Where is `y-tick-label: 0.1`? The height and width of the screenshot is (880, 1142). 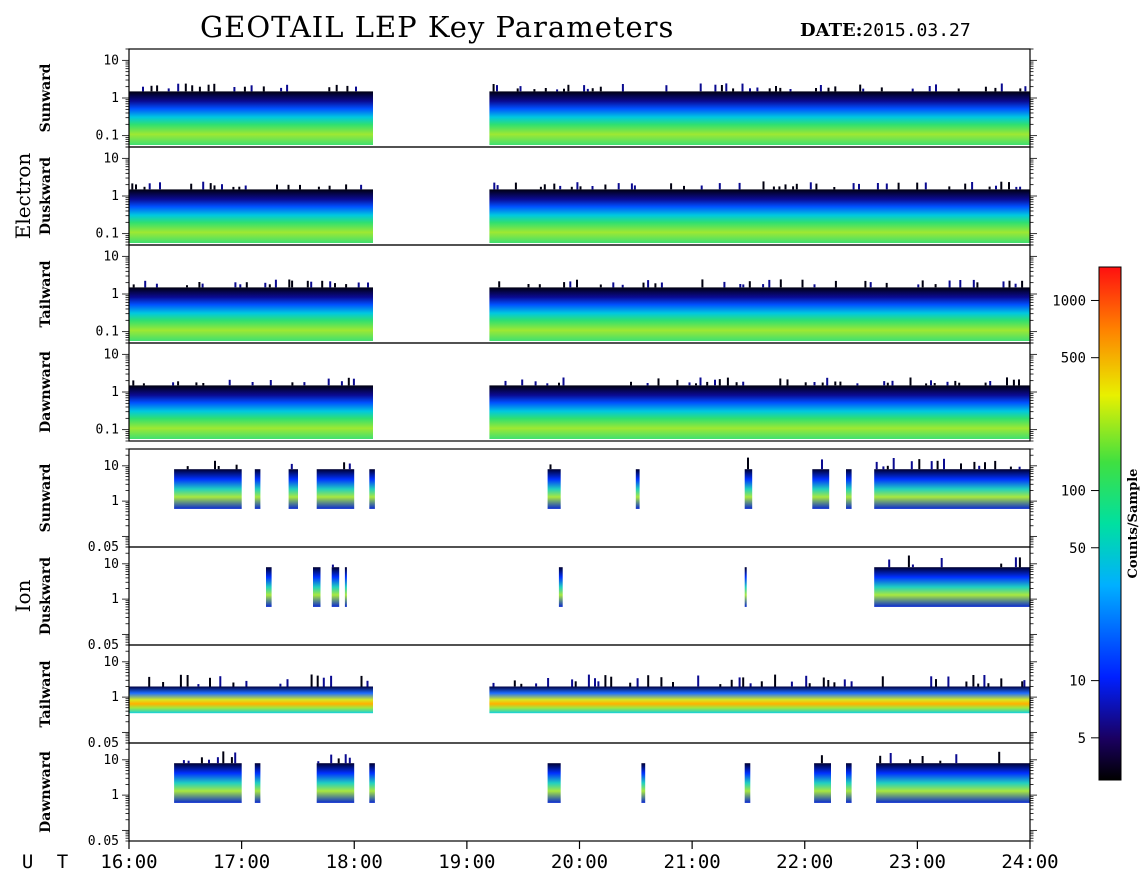
y-tick-label: 0.1 is located at coordinates (107, 332).